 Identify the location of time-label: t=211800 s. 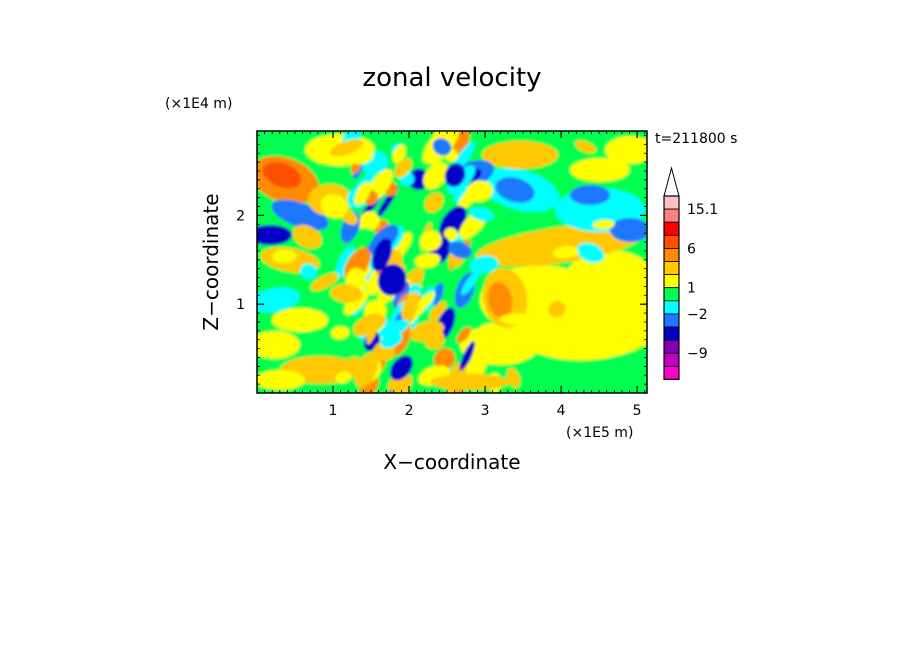
(696, 139).